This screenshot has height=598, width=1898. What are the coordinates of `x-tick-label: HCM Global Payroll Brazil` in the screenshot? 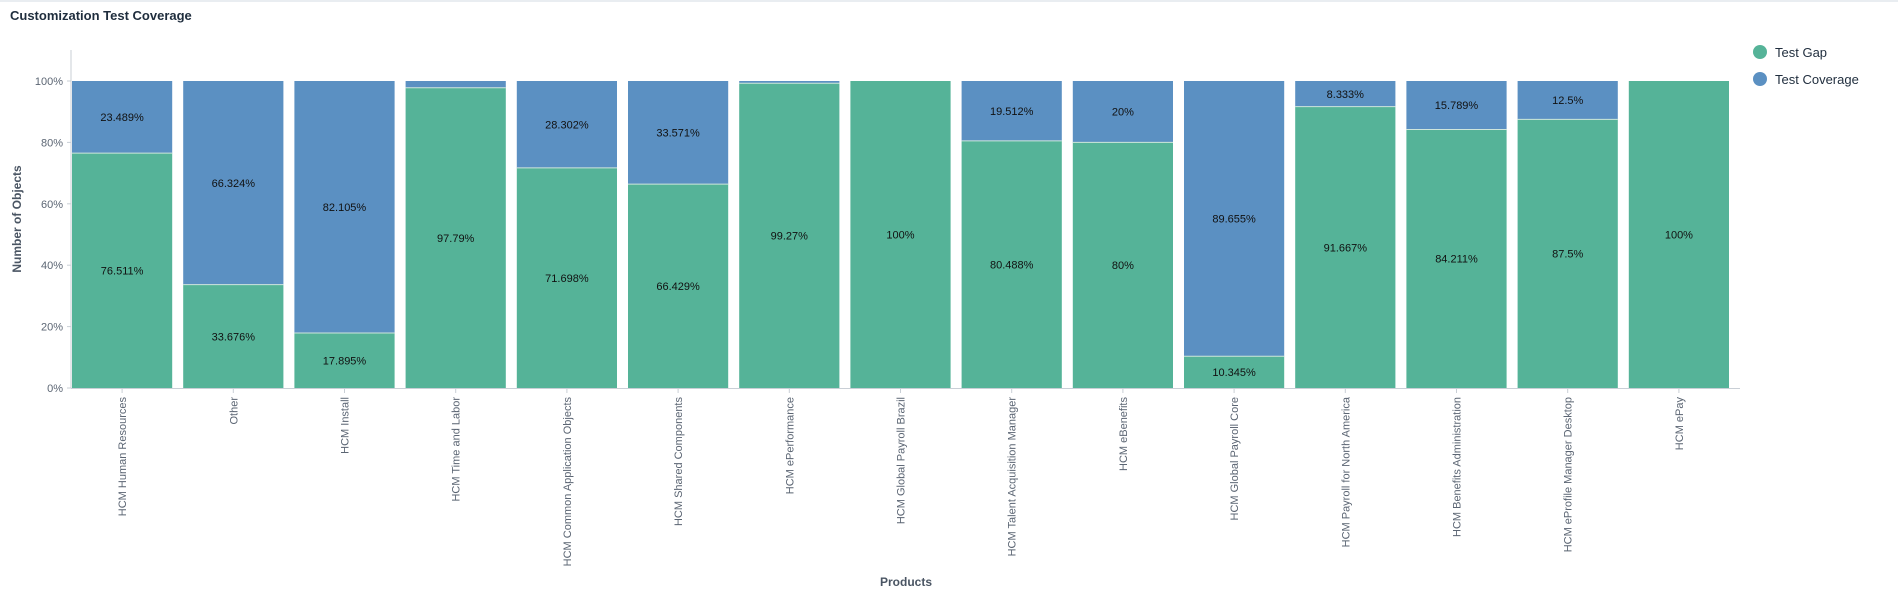 It's located at (902, 460).